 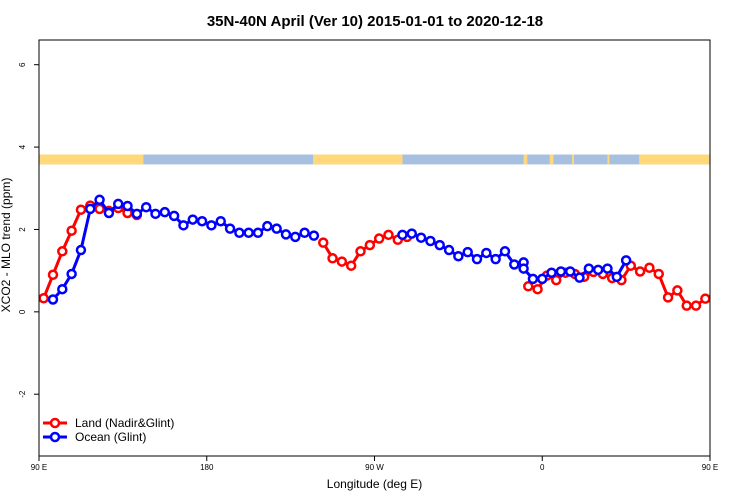 I want to click on y-axis-label: XCO2 - MLO trend (ppm), so click(x=6, y=245).